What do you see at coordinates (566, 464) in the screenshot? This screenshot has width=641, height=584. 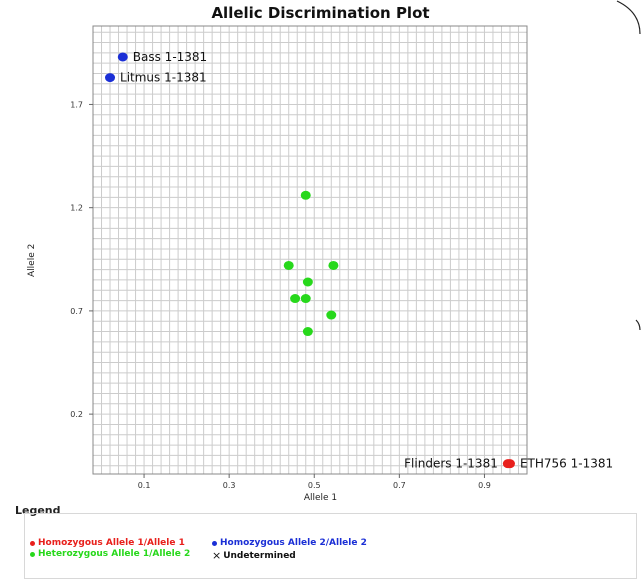 I see `data-point-label: ETH756 1-1381` at bounding box center [566, 464].